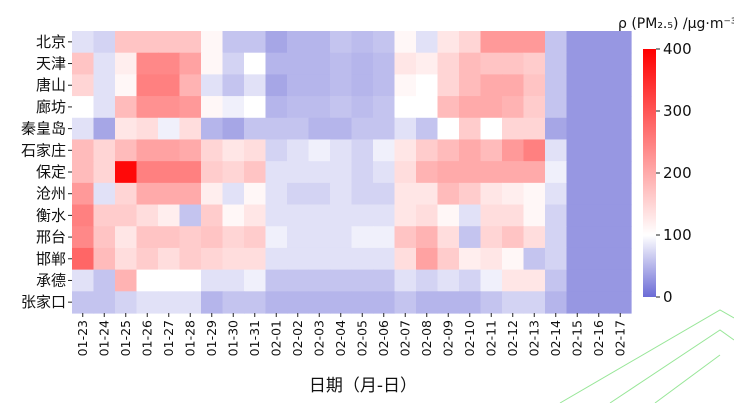 The image size is (734, 403). I want to click on row-label: 衡水, so click(51, 215).